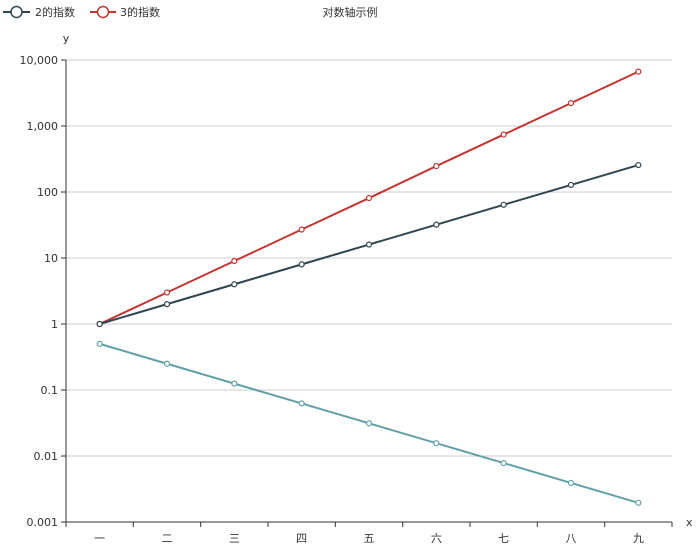  Describe the element at coordinates (99, 538) in the screenshot. I see `x-tick-label: 一` at that location.